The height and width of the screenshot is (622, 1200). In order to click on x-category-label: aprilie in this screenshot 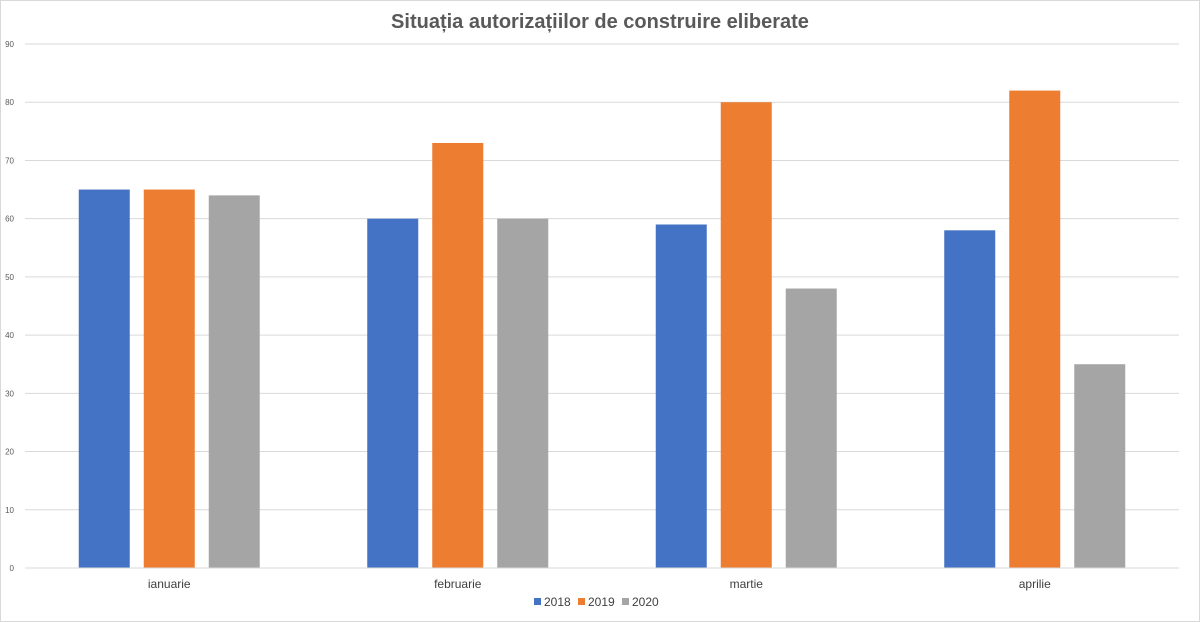, I will do `click(1035, 584)`.